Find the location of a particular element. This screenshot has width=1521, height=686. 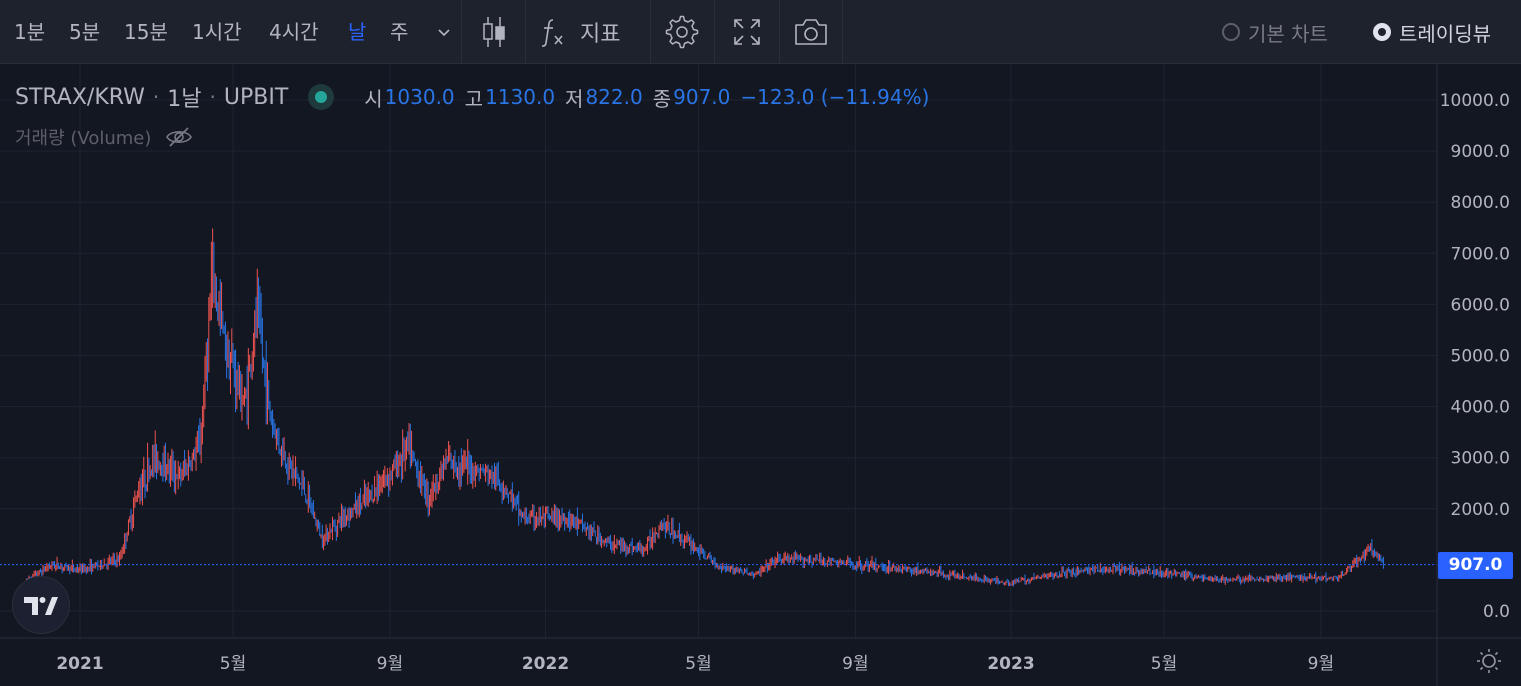

fullscreen-icon is located at coordinates (747, 32).